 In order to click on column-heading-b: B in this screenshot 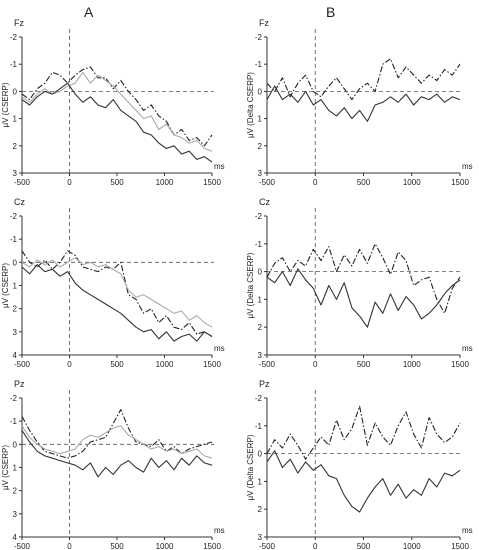, I will do `click(331, 12)`.